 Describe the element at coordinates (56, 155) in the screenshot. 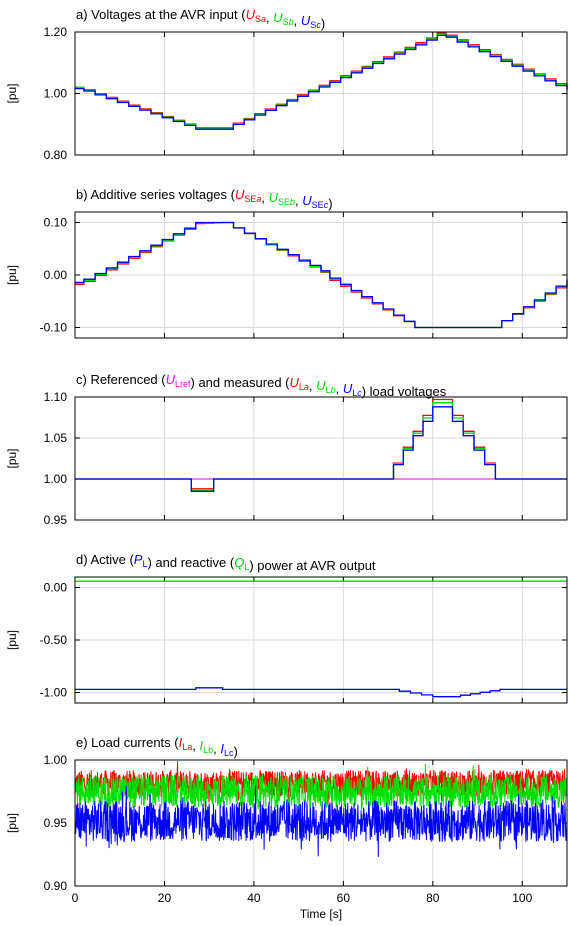

I see `y-tick-label: 0.80` at that location.